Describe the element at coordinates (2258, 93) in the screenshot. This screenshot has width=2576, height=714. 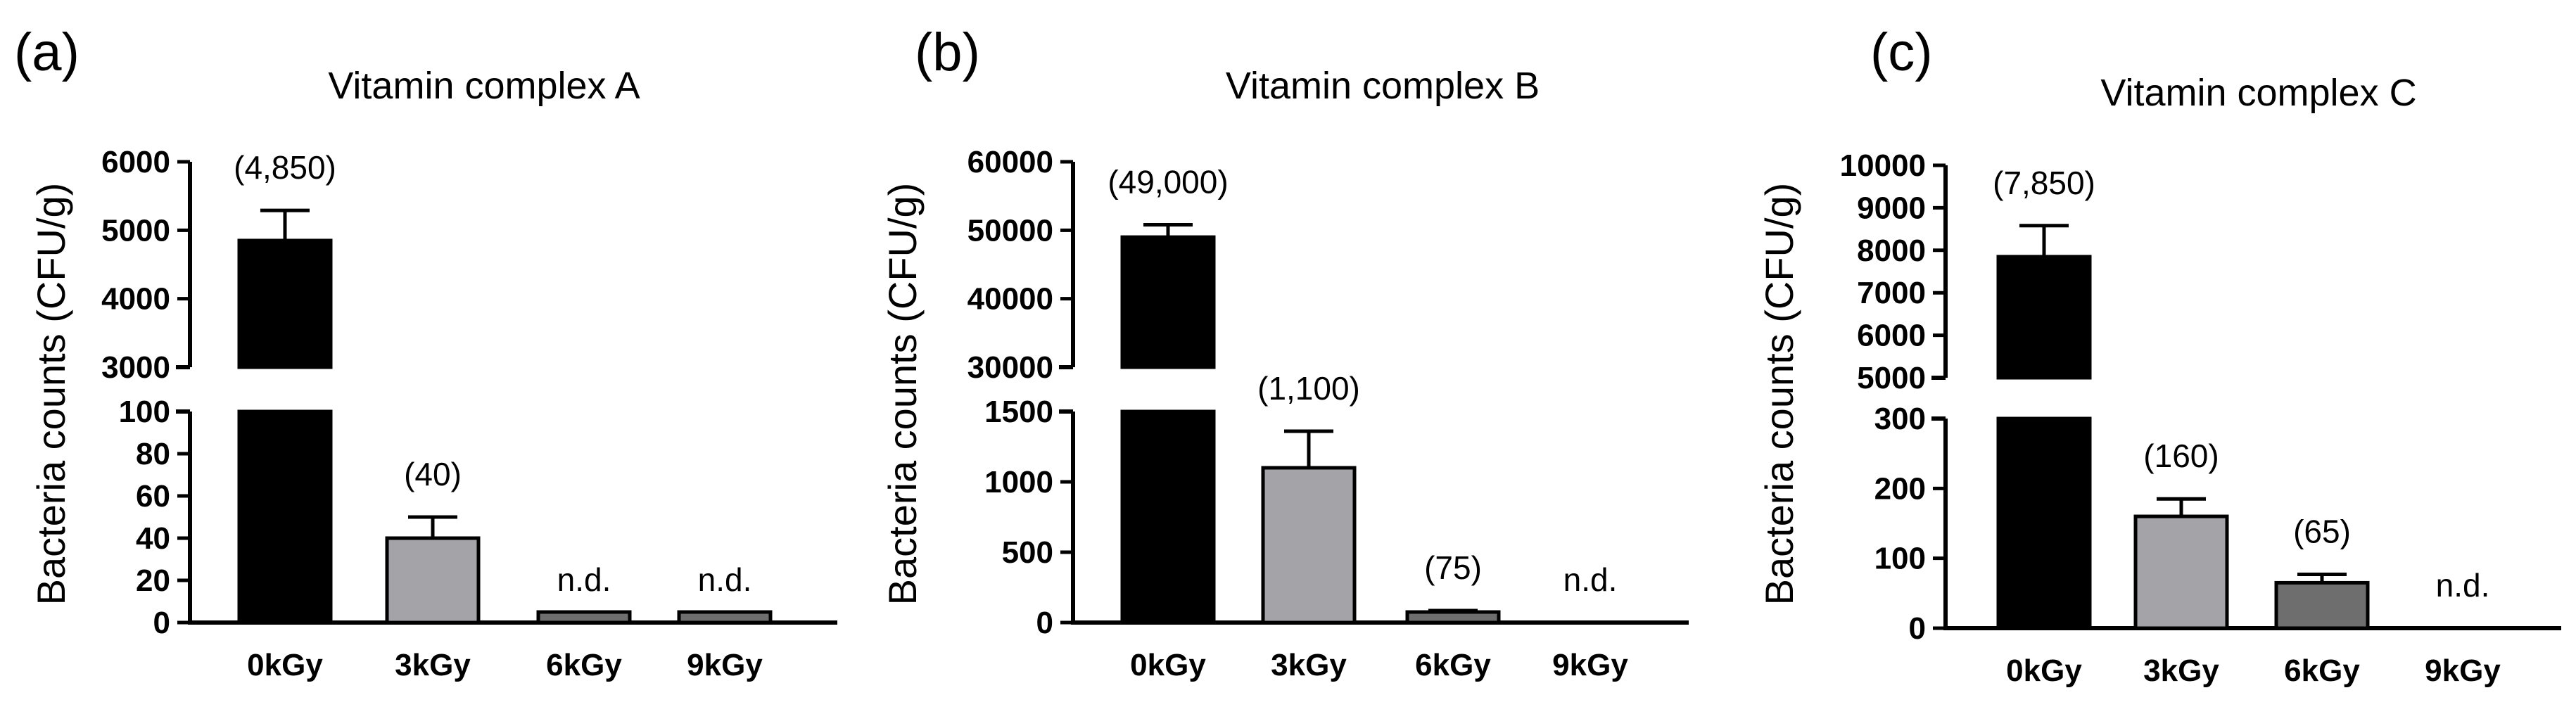
I see `panel-c-title: Vitamin complex C` at that location.